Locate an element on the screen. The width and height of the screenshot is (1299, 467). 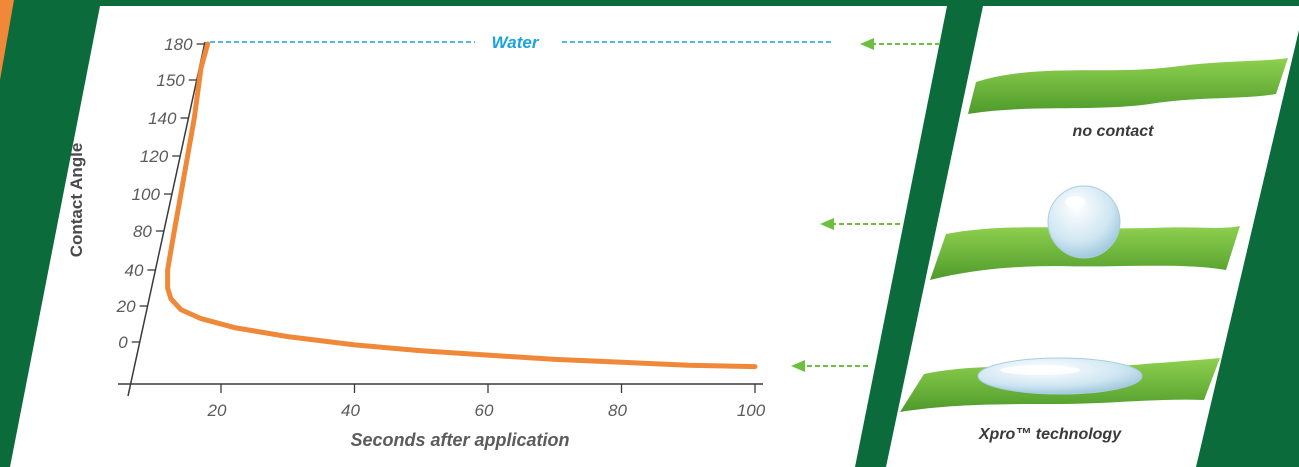
arrow-bottom is located at coordinates (829, 366).